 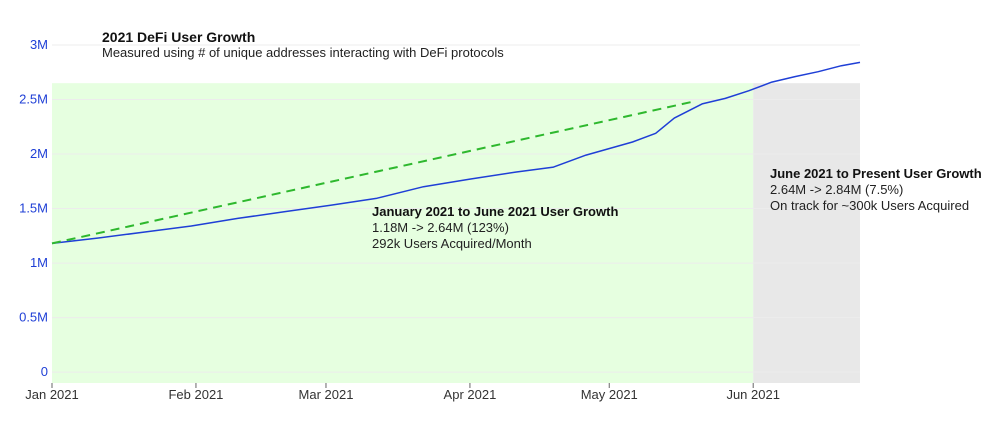 I want to click on annotation-jun-present-line-2: On track for ~300k Users Acquired, so click(x=869, y=205).